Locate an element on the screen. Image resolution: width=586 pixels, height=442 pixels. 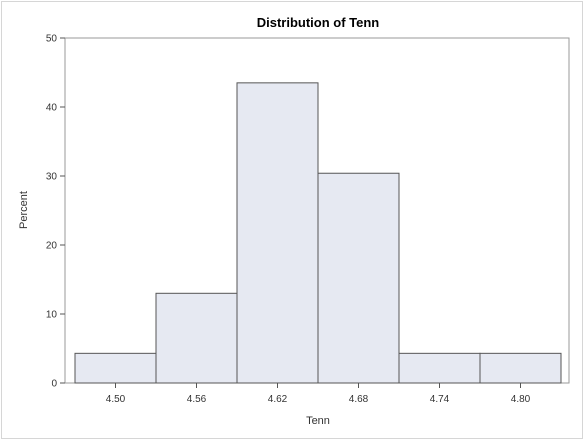
y-tick-label-2: 20 is located at coordinates (52, 246).